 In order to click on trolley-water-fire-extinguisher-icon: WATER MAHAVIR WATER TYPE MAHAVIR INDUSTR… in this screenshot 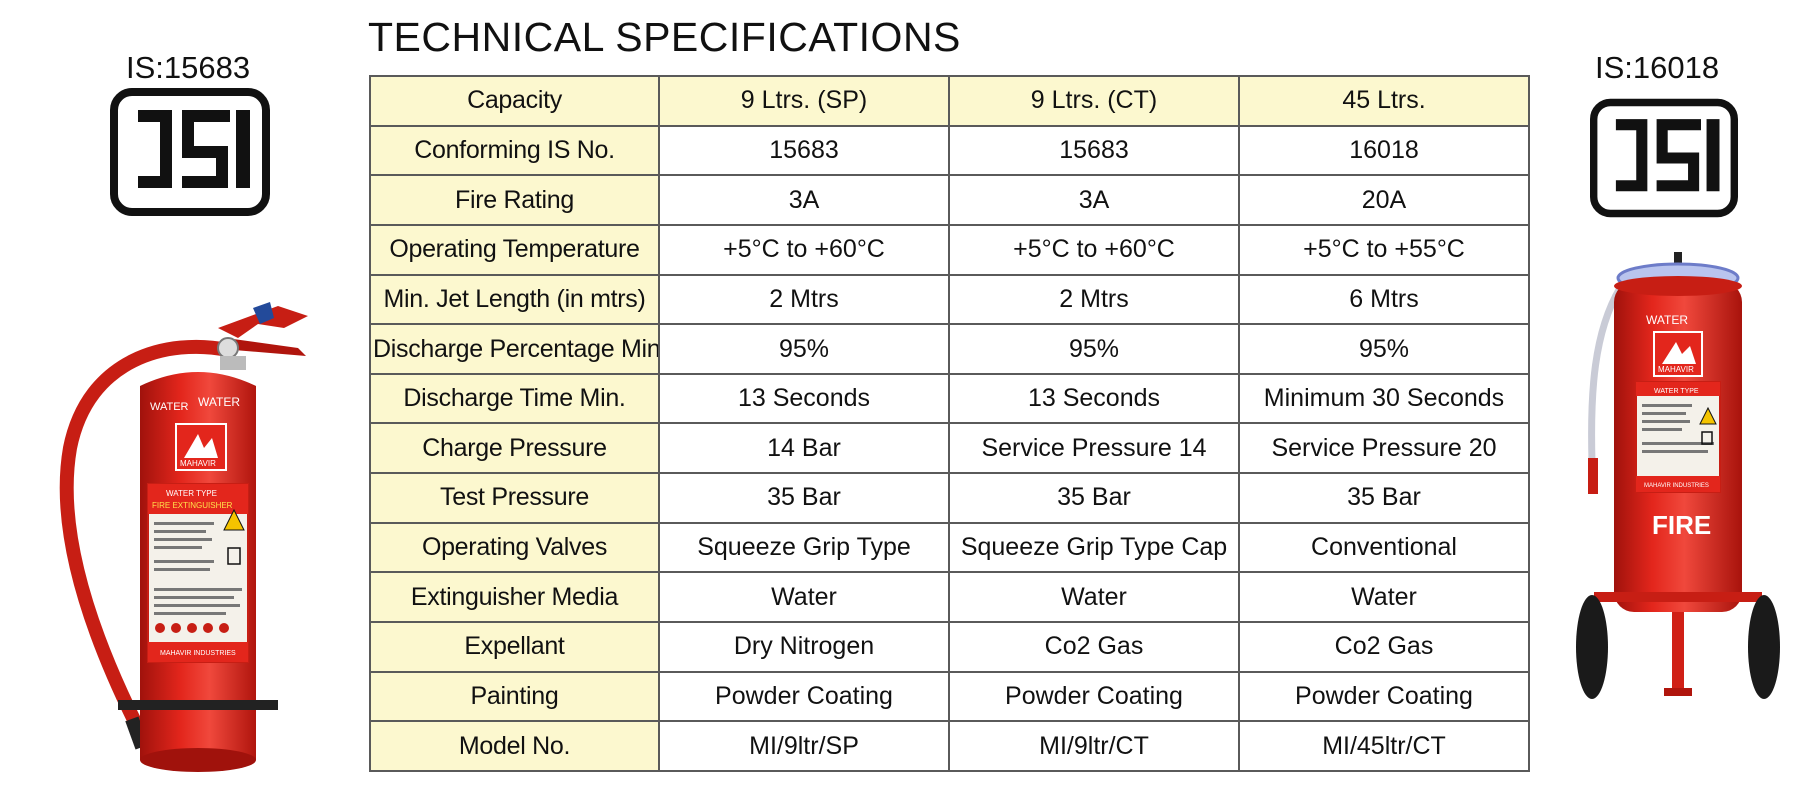, I will do `click(1678, 475)`.